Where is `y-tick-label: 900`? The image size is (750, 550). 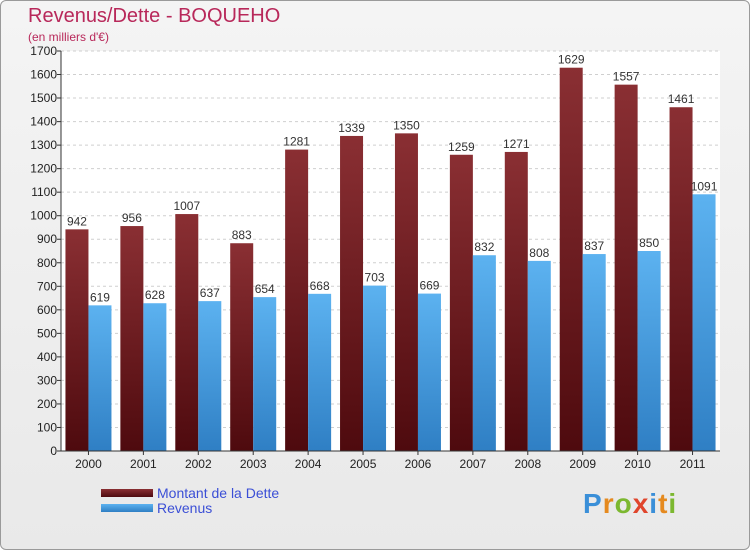 y-tick-label: 900 is located at coordinates (47, 239).